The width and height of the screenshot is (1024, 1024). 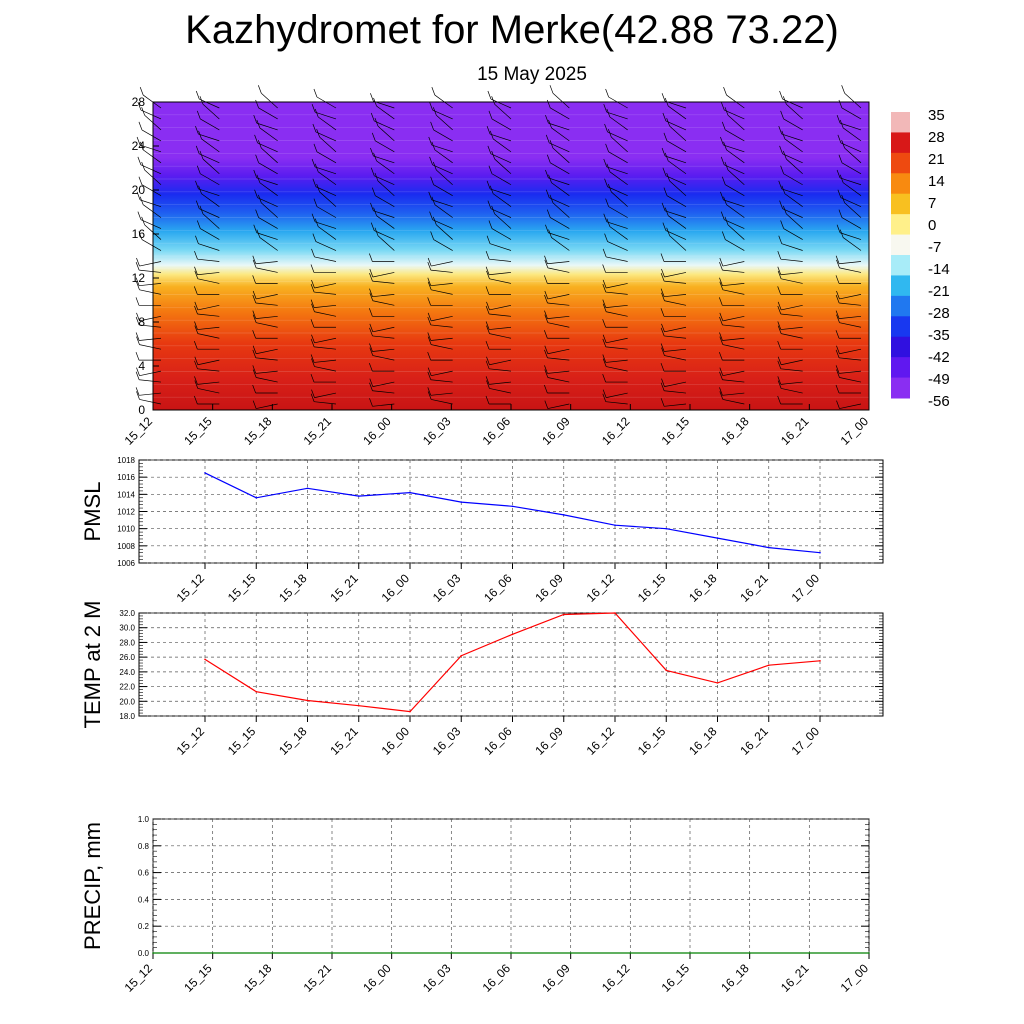 What do you see at coordinates (939, 379) in the screenshot?
I see `colorbar-label: -49` at bounding box center [939, 379].